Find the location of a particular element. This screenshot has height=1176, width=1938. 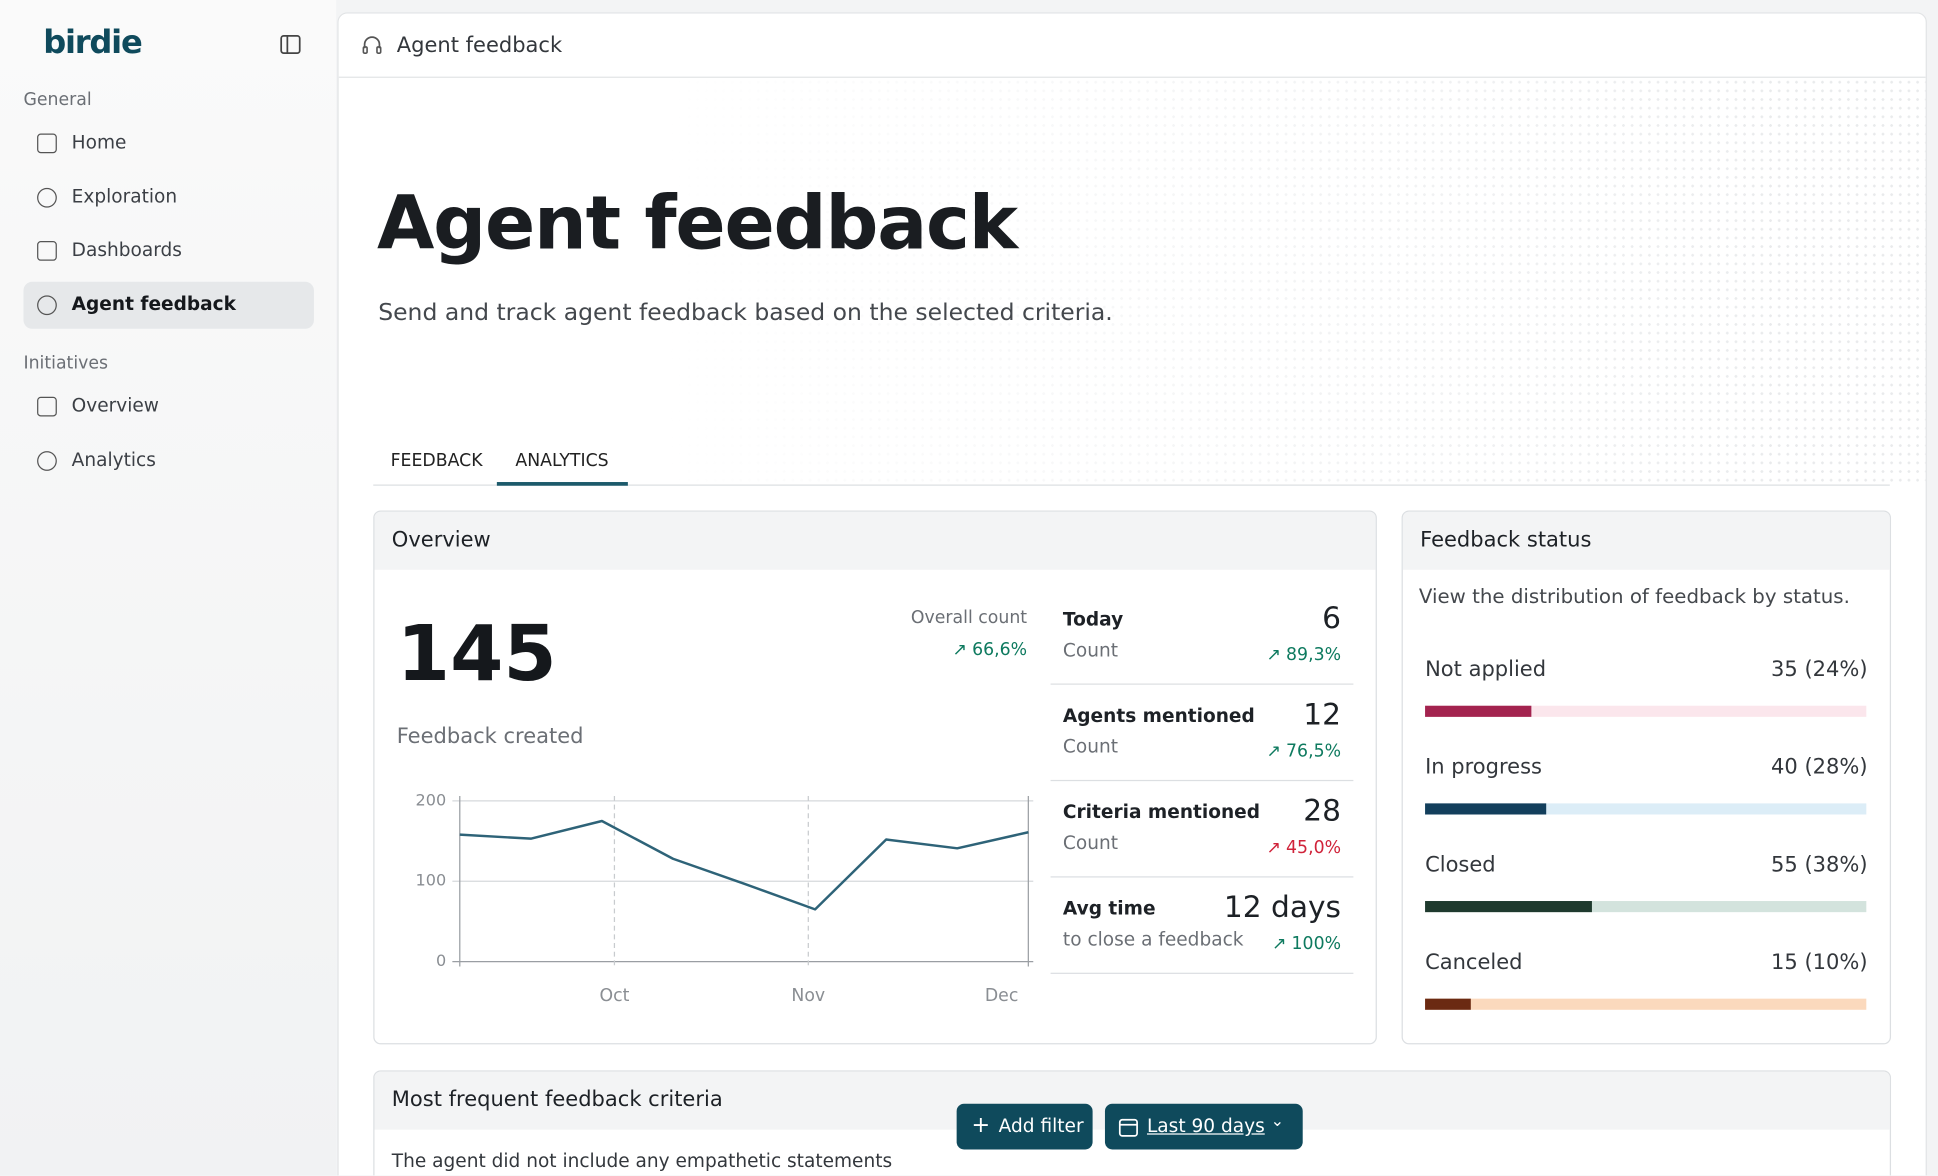

kpi-change: ↗ 45,0% is located at coordinates (1304, 847).